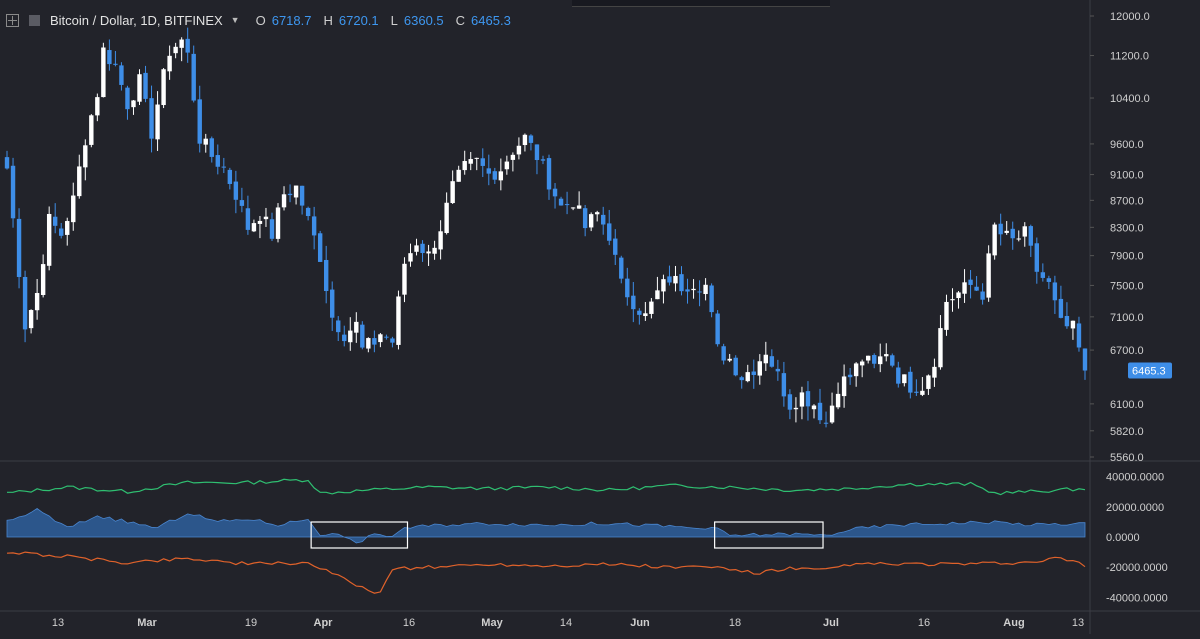 This screenshot has height=639, width=1200. What do you see at coordinates (735, 623) in the screenshot?
I see `time-tick-label: 18` at bounding box center [735, 623].